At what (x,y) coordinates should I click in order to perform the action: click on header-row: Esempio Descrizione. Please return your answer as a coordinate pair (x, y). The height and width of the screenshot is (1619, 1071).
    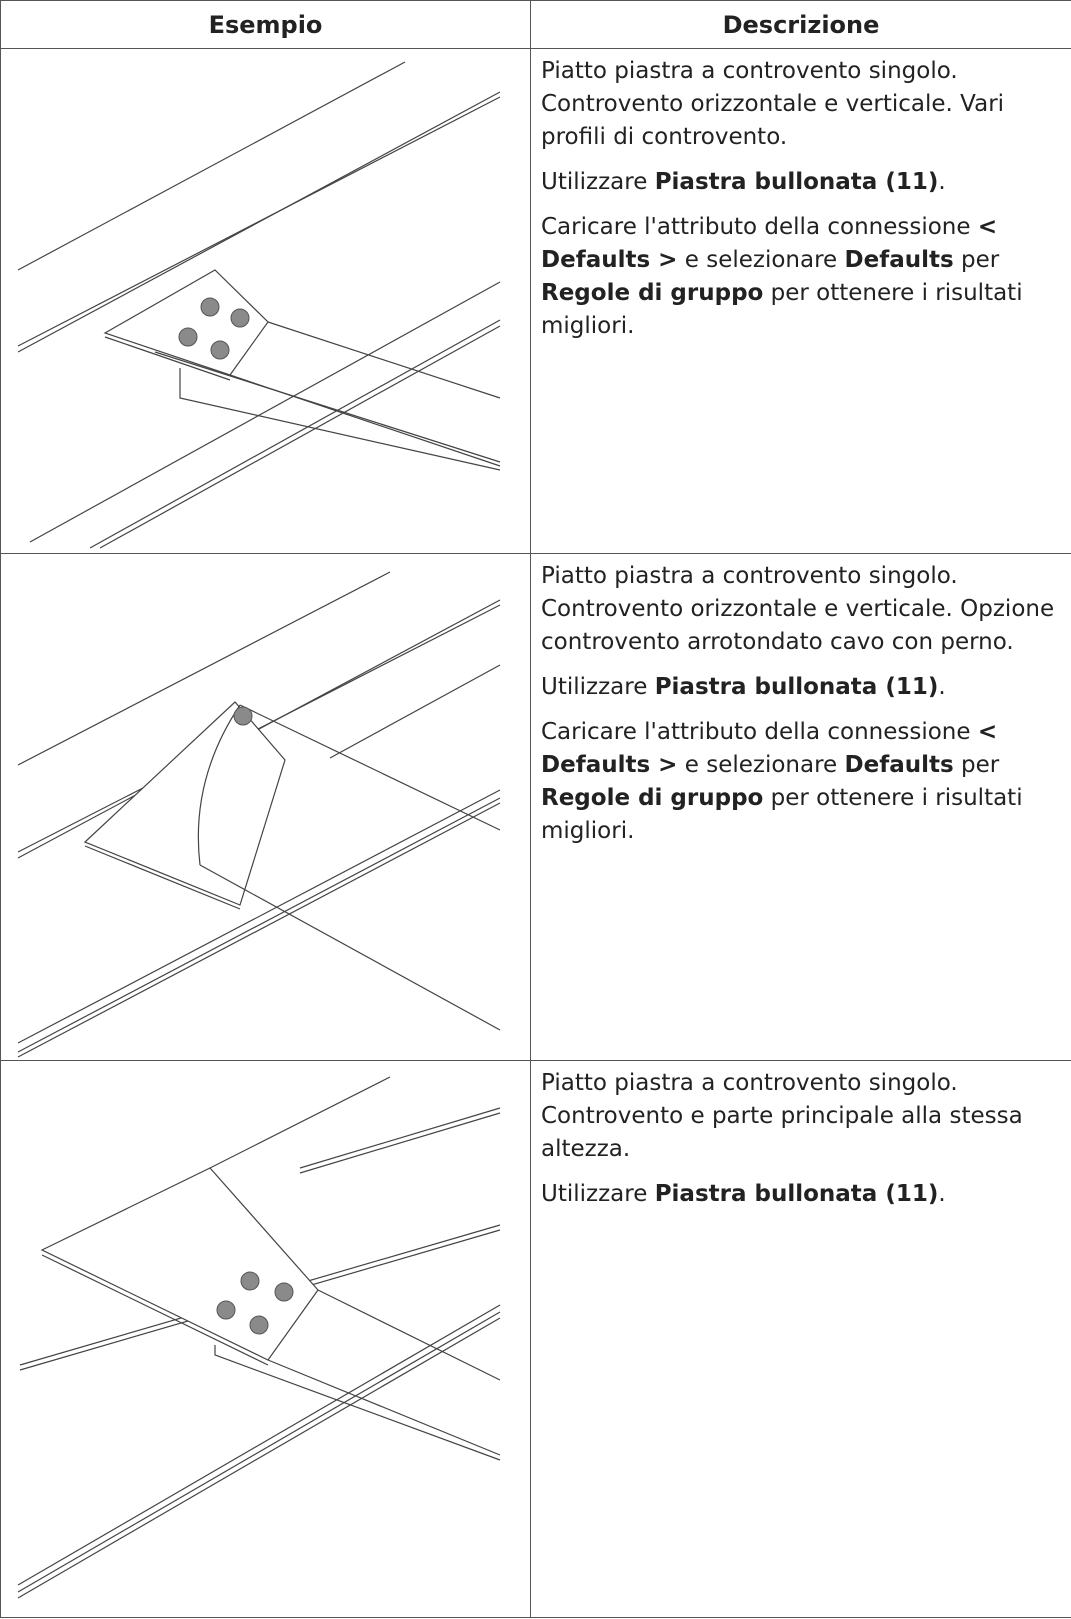
    Looking at the image, I should click on (535, 24).